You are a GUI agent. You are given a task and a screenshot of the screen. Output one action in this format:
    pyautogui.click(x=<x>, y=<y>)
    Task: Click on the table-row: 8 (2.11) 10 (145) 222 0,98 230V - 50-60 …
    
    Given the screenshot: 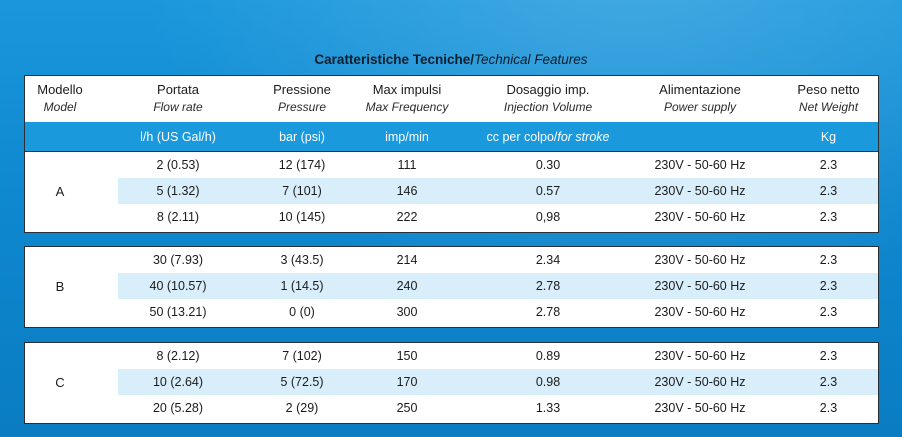 What is the action you would take?
    pyautogui.click(x=451, y=217)
    